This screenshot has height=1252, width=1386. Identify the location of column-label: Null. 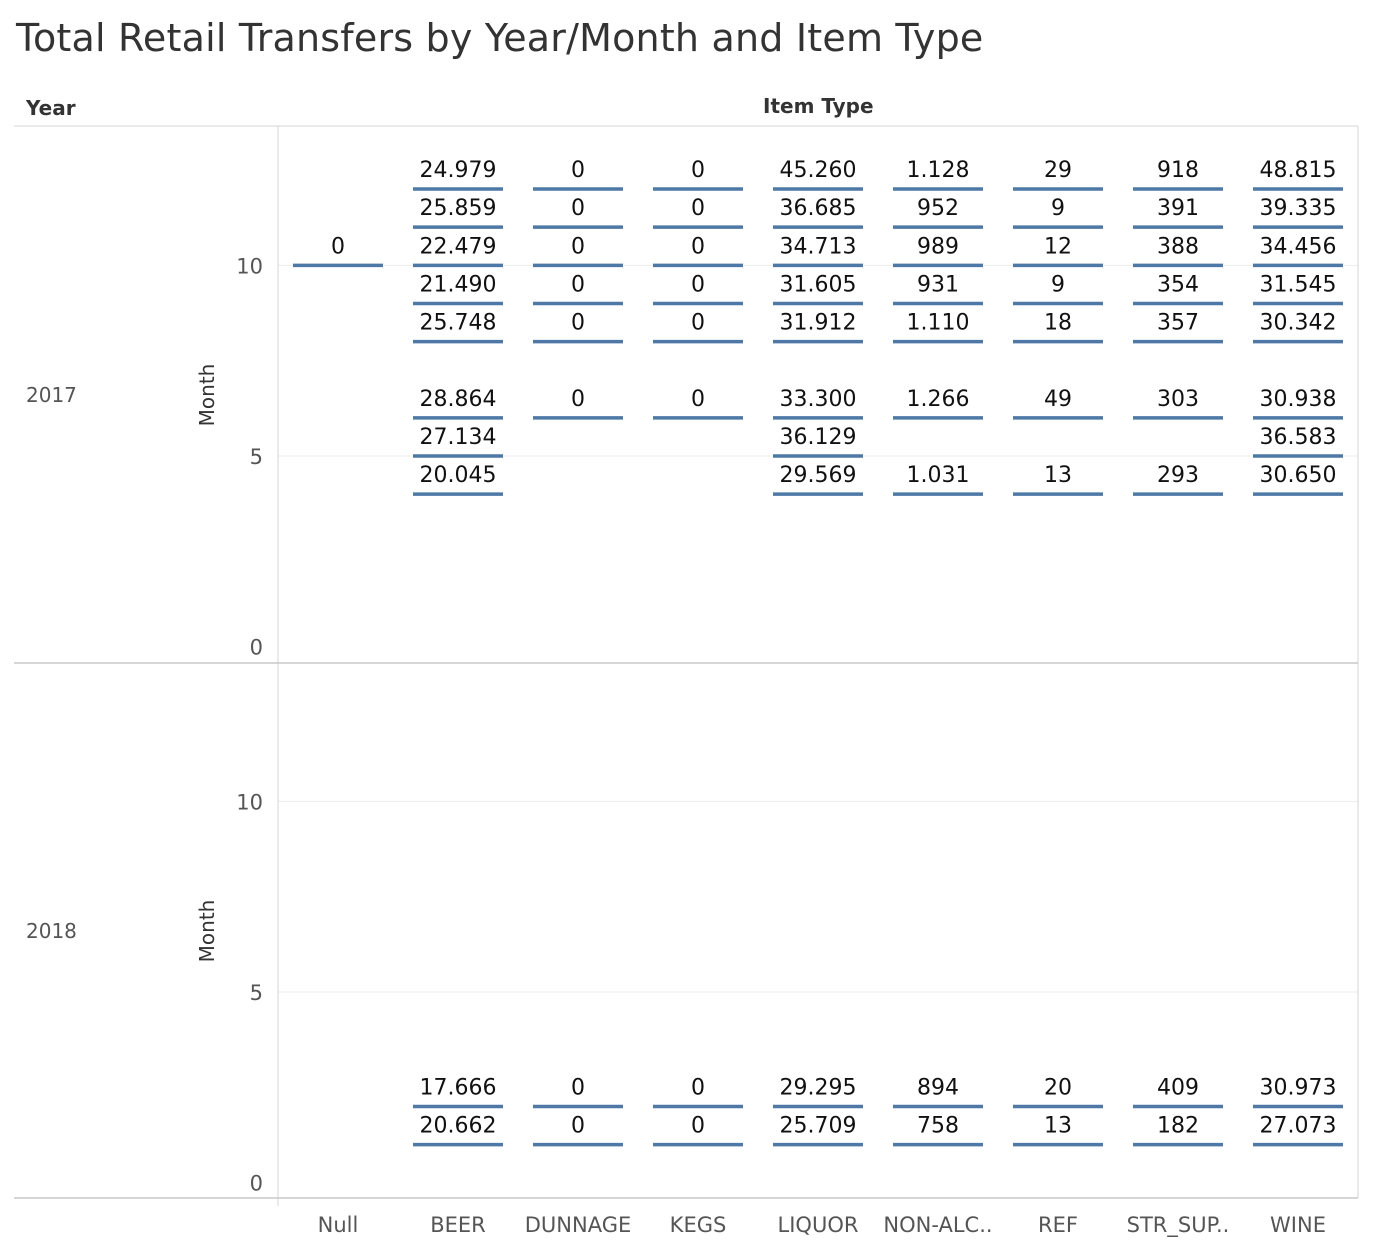
(338, 1225).